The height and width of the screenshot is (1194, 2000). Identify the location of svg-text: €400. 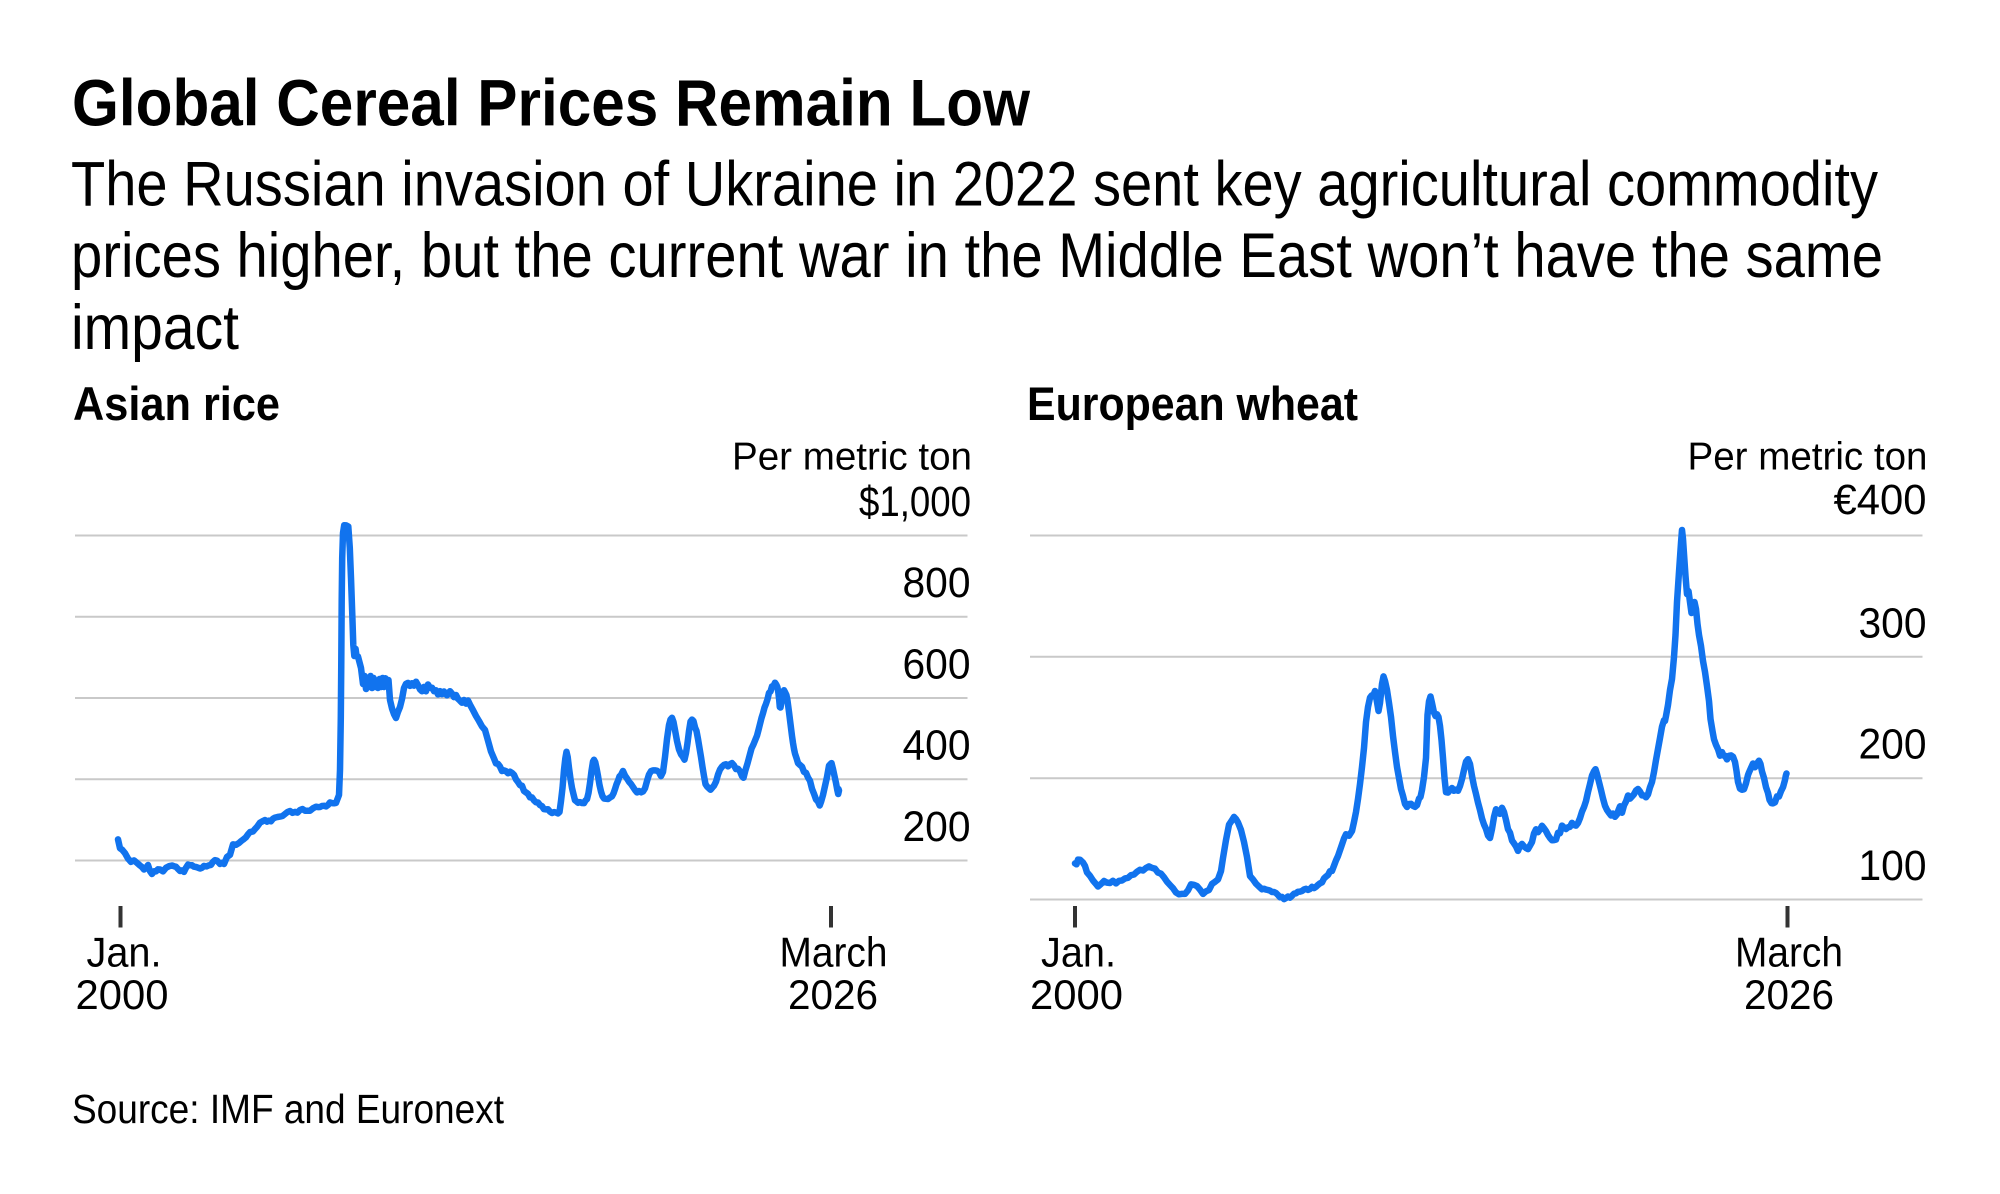
(1880, 500).